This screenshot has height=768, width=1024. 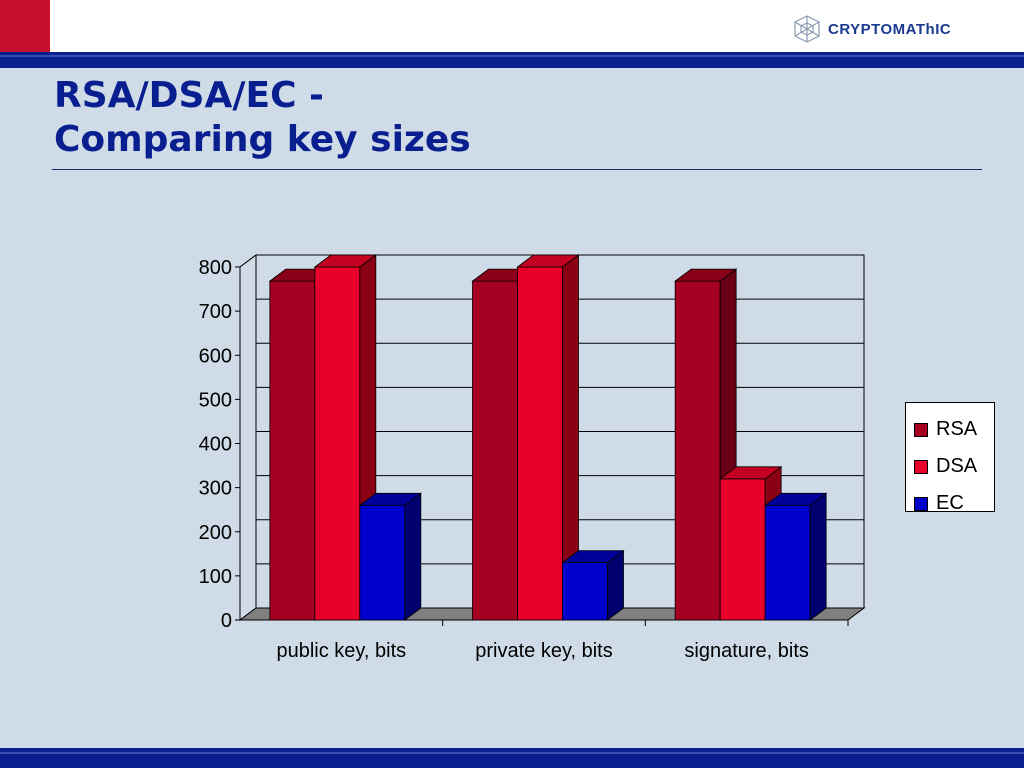 I want to click on bar-top-rsa, so click(x=705, y=275).